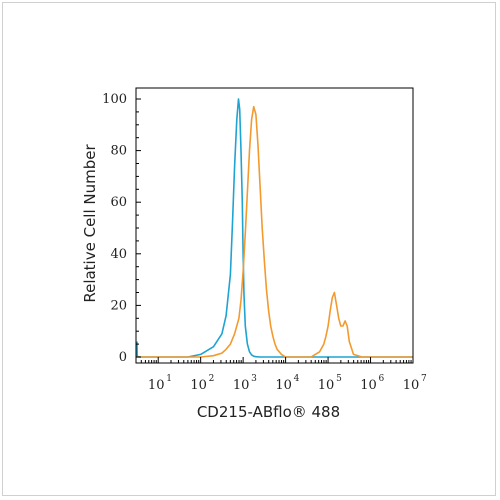 This screenshot has width=500, height=500. I want to click on y-tick-label: 40, so click(118, 254).